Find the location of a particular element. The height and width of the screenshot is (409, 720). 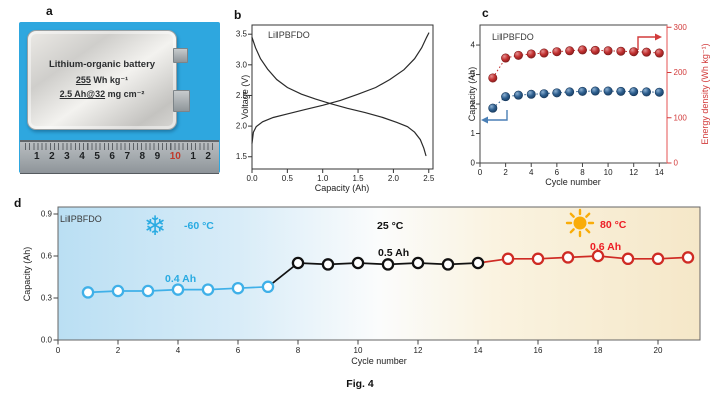

ruler-numbers: 1 2 3 4 5 6 7 8 9 10 1 2 is located at coordinates (119, 156).